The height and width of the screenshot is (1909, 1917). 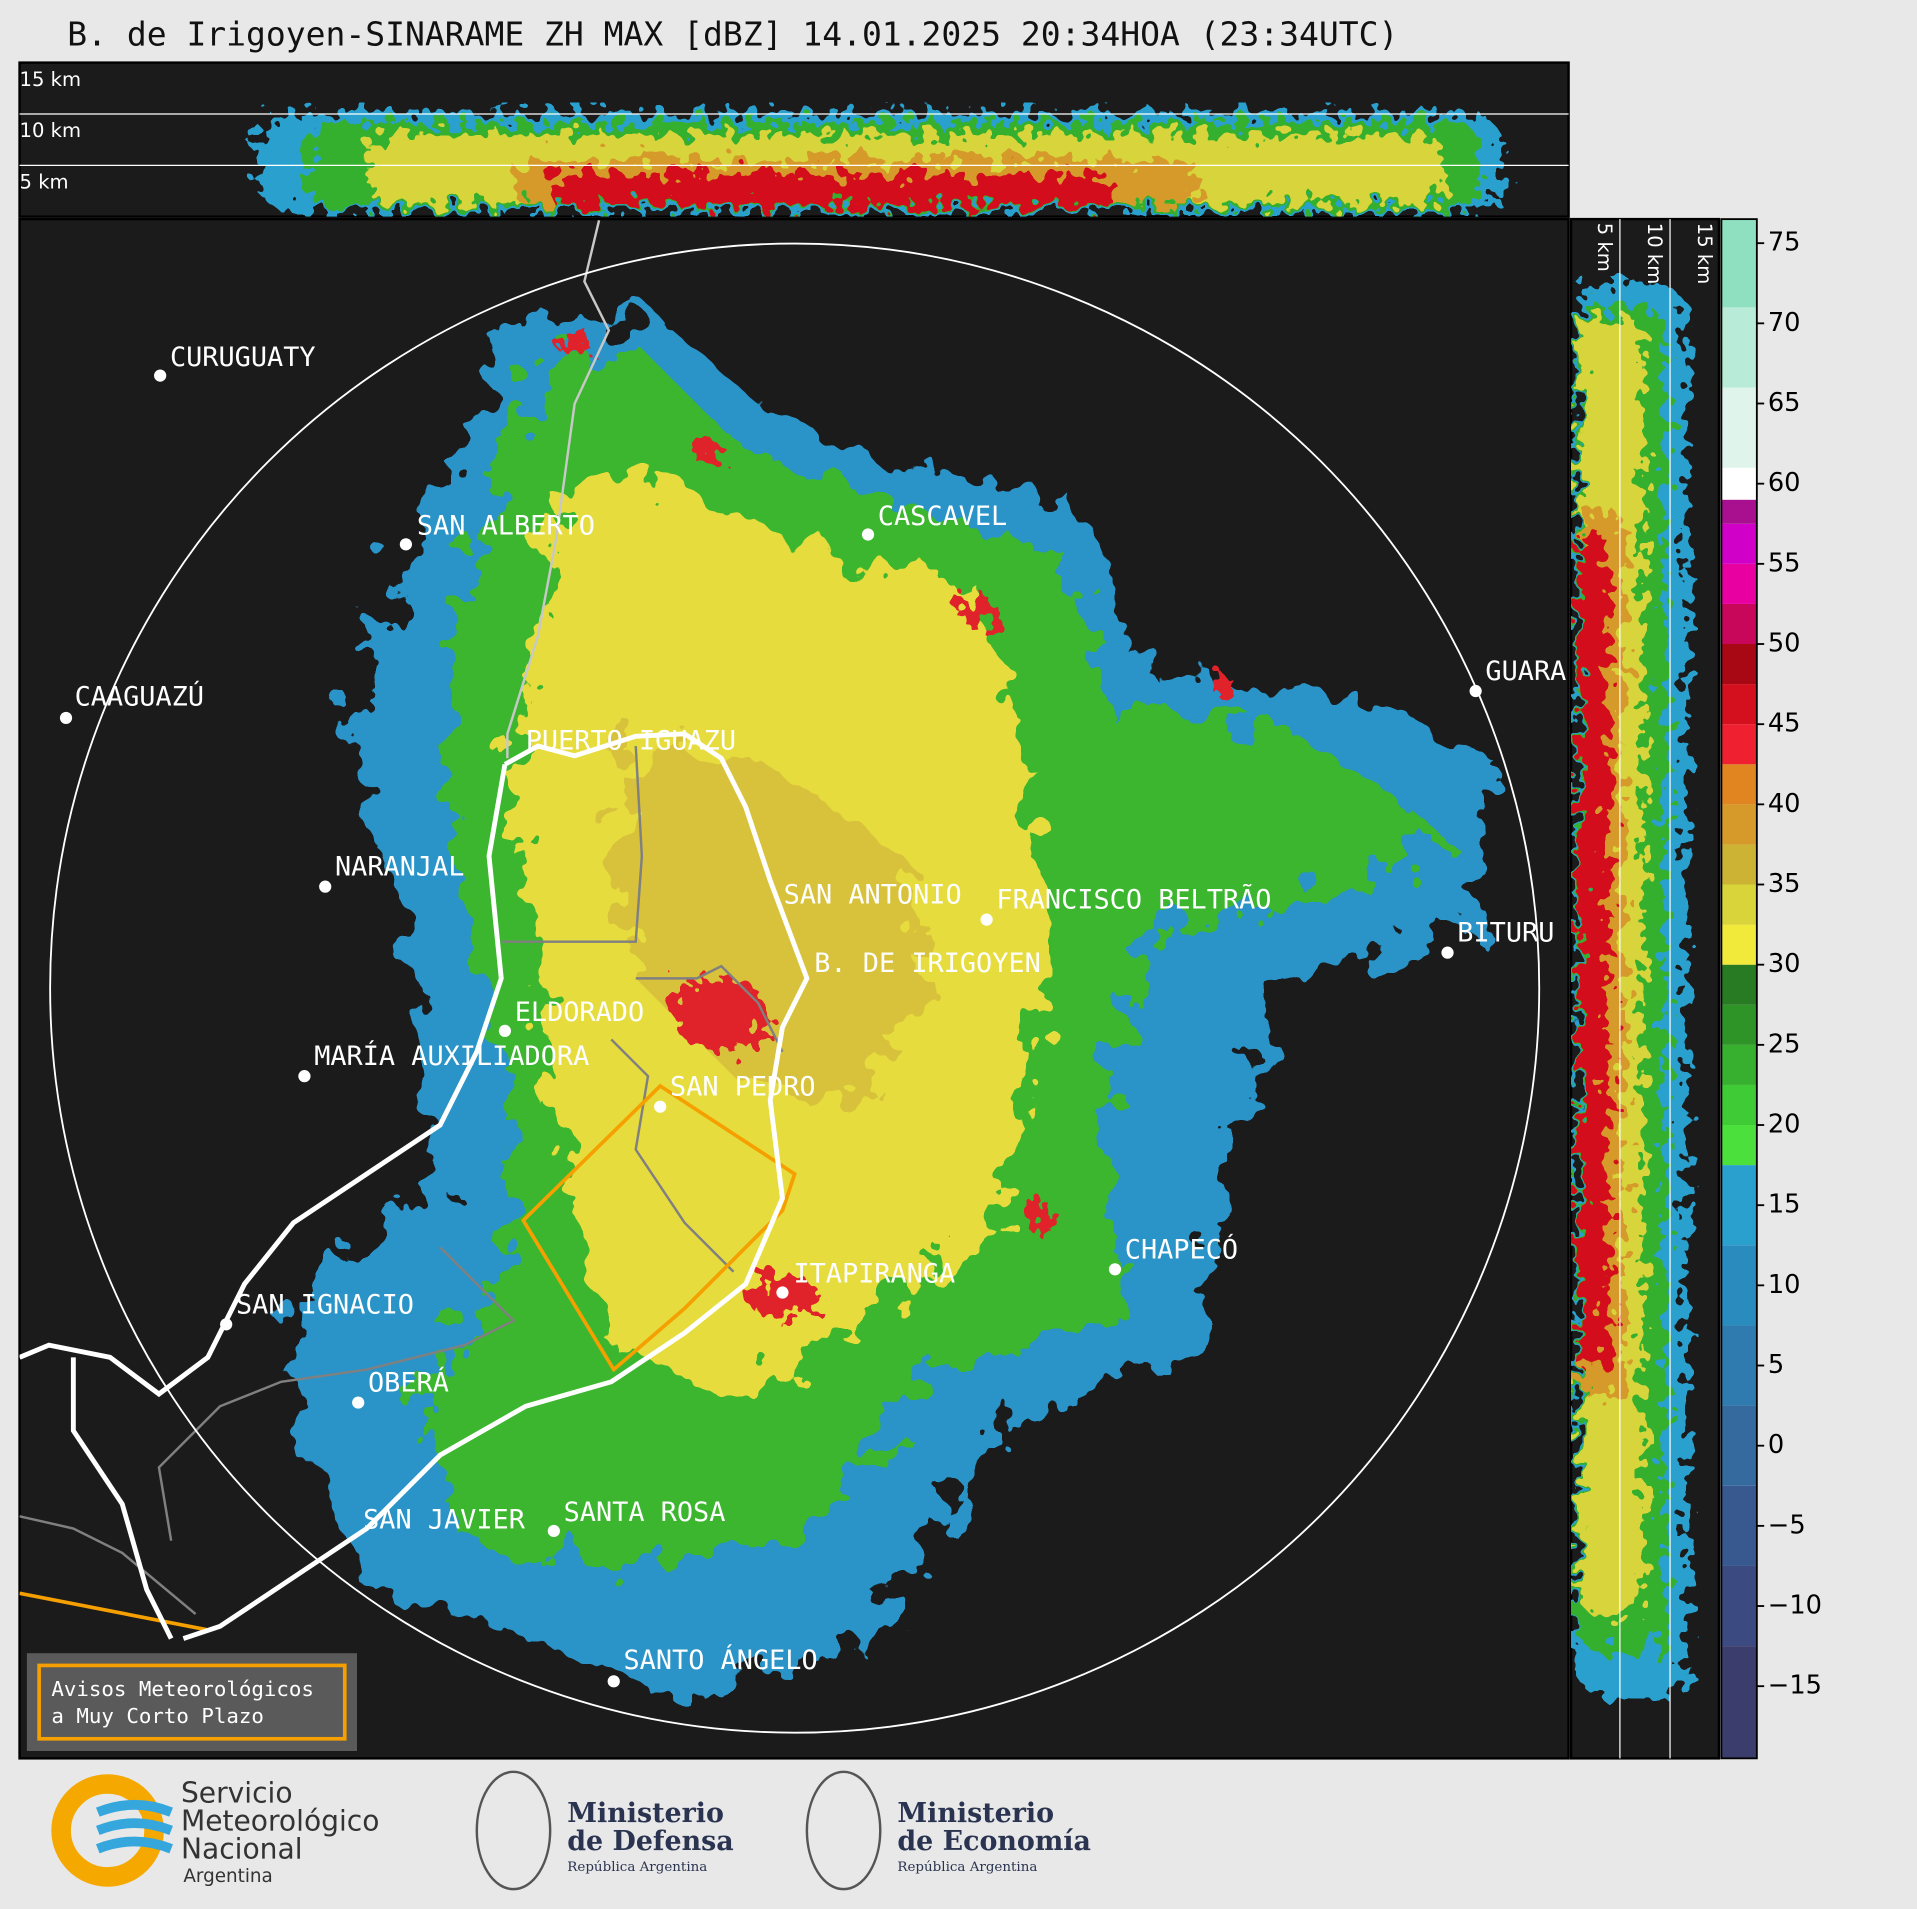 What do you see at coordinates (1784, 403) in the screenshot?
I see `colorbar-tick-label: 65` at bounding box center [1784, 403].